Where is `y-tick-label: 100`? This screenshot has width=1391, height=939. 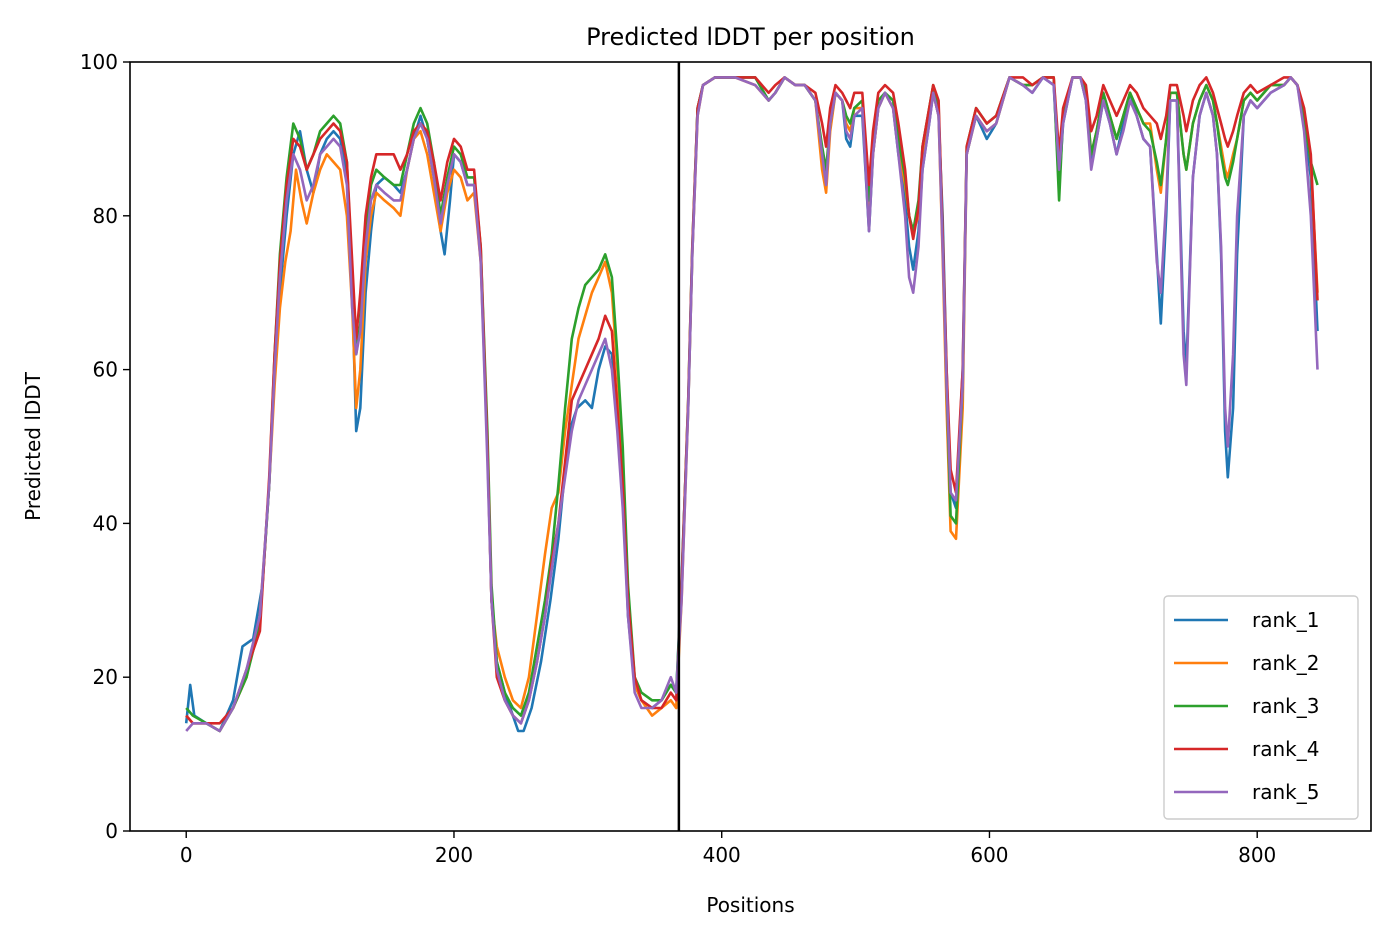
y-tick-label: 100 is located at coordinates (99, 62).